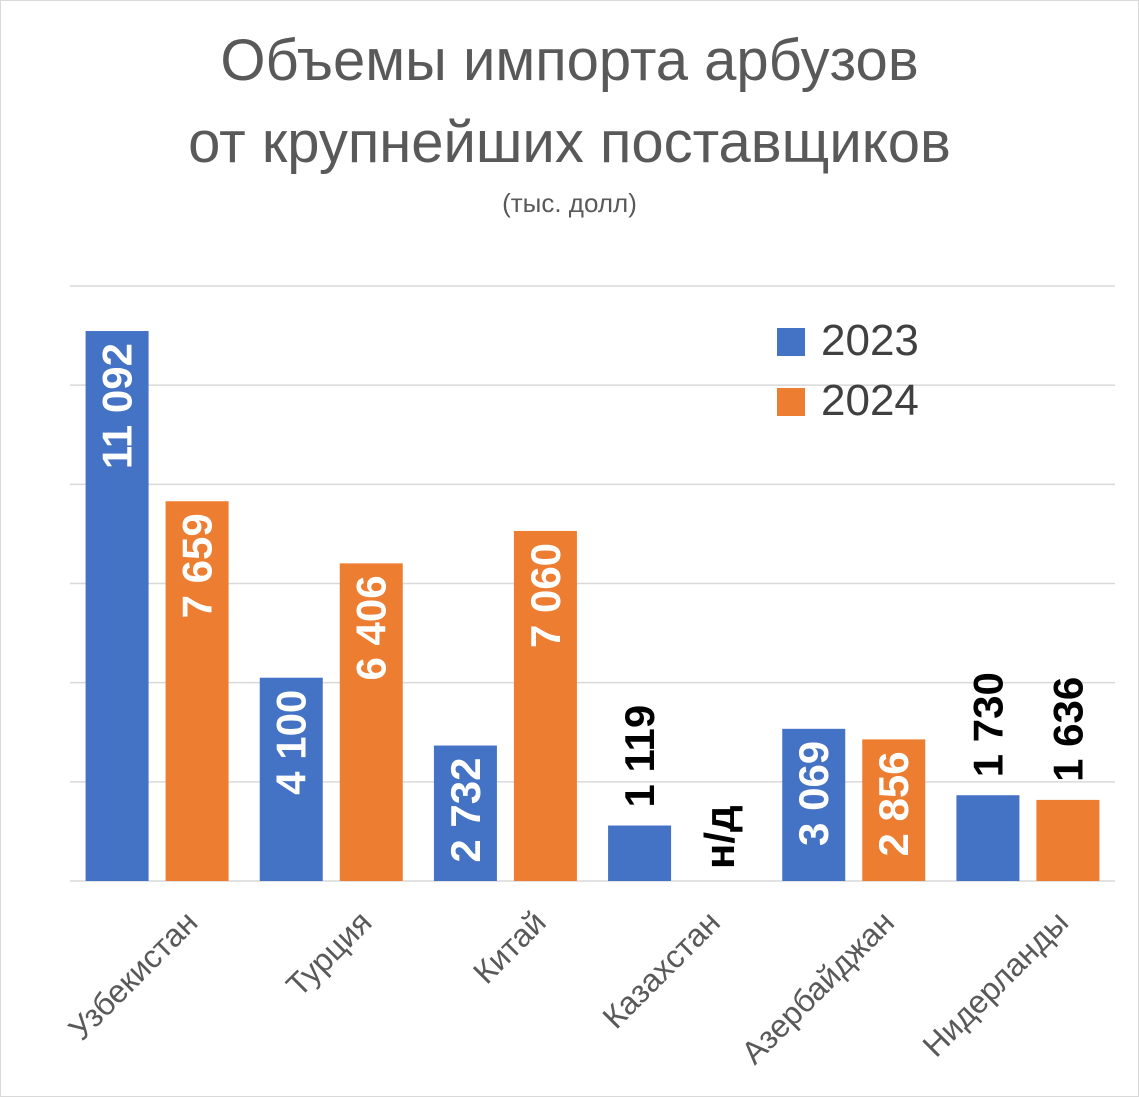  Describe the element at coordinates (791, 402) in the screenshot. I see `legend-swatch-2024` at that location.